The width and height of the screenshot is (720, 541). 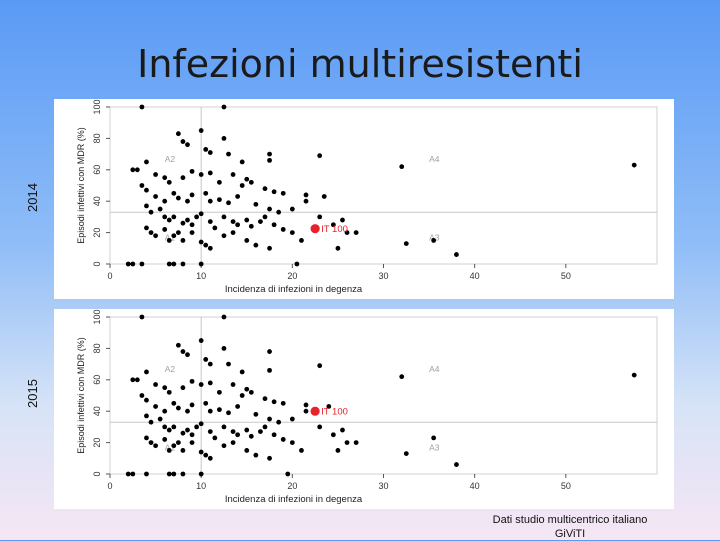 I want to click on x-tick-label: 20, so click(x=292, y=276).